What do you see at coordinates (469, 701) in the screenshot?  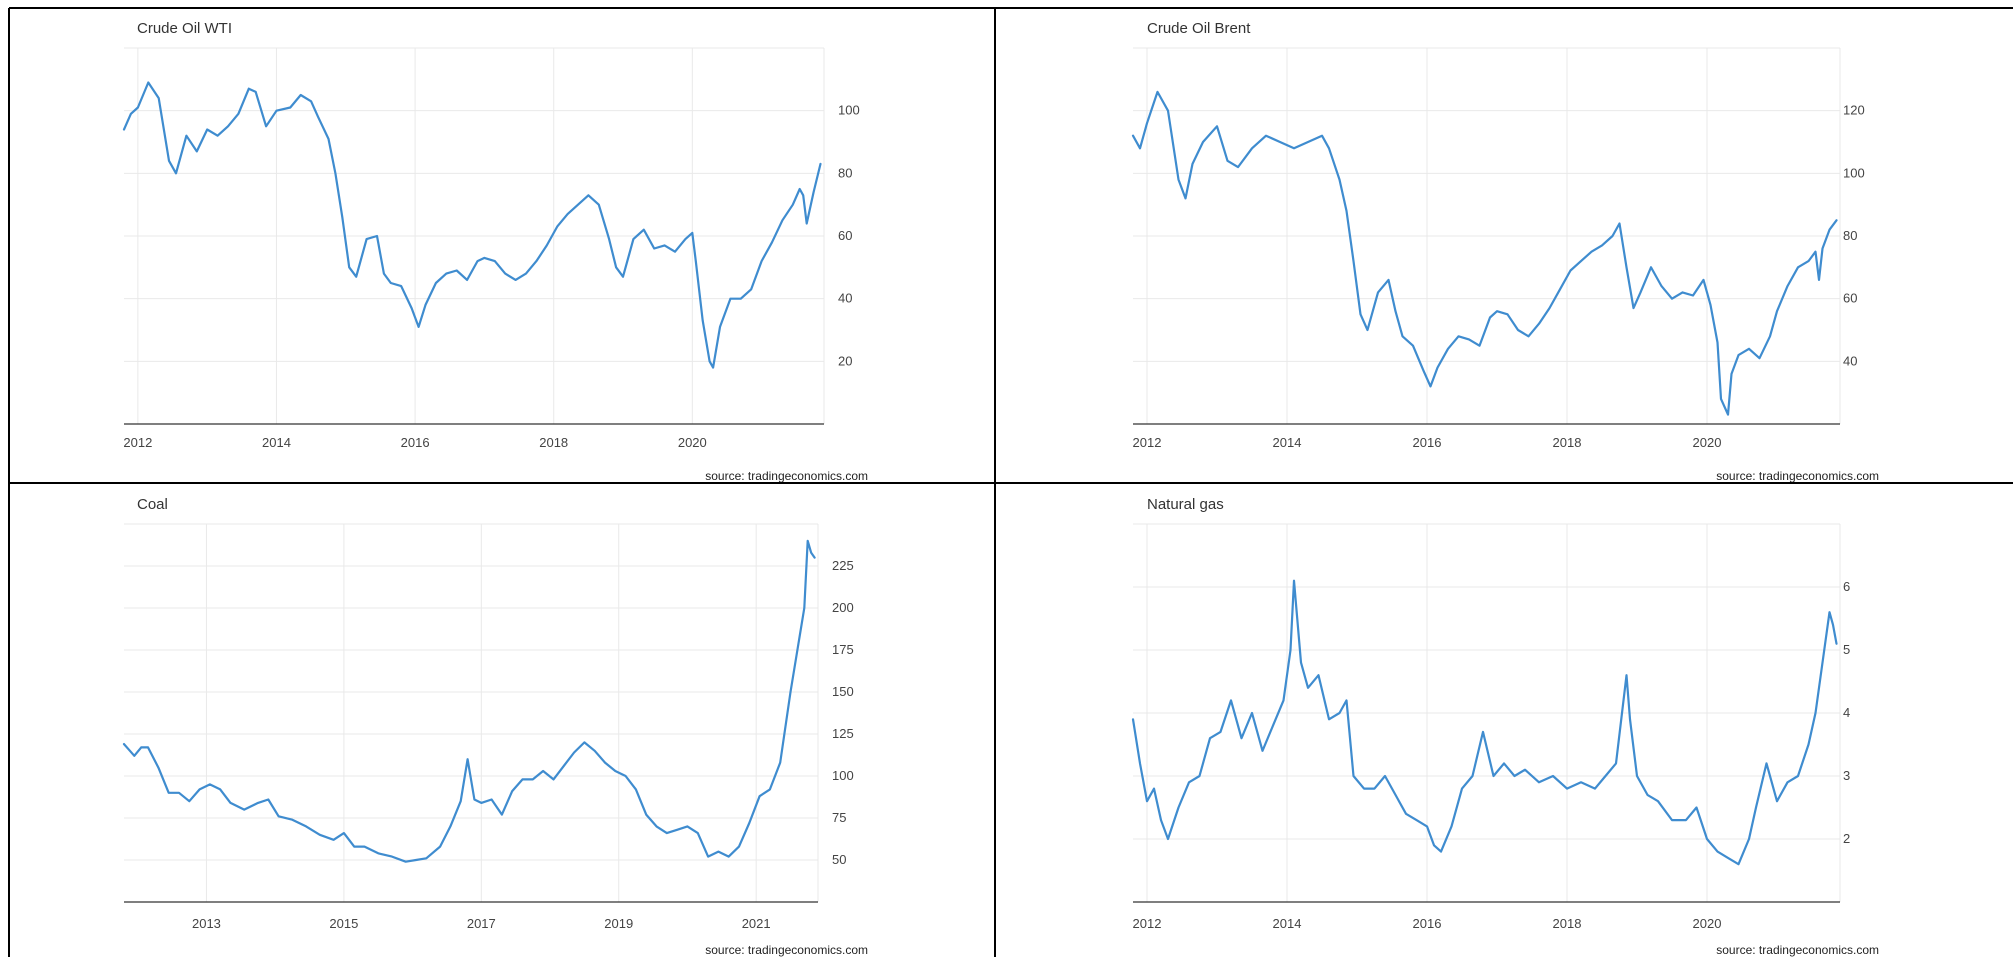 I see `series-line-coal` at bounding box center [469, 701].